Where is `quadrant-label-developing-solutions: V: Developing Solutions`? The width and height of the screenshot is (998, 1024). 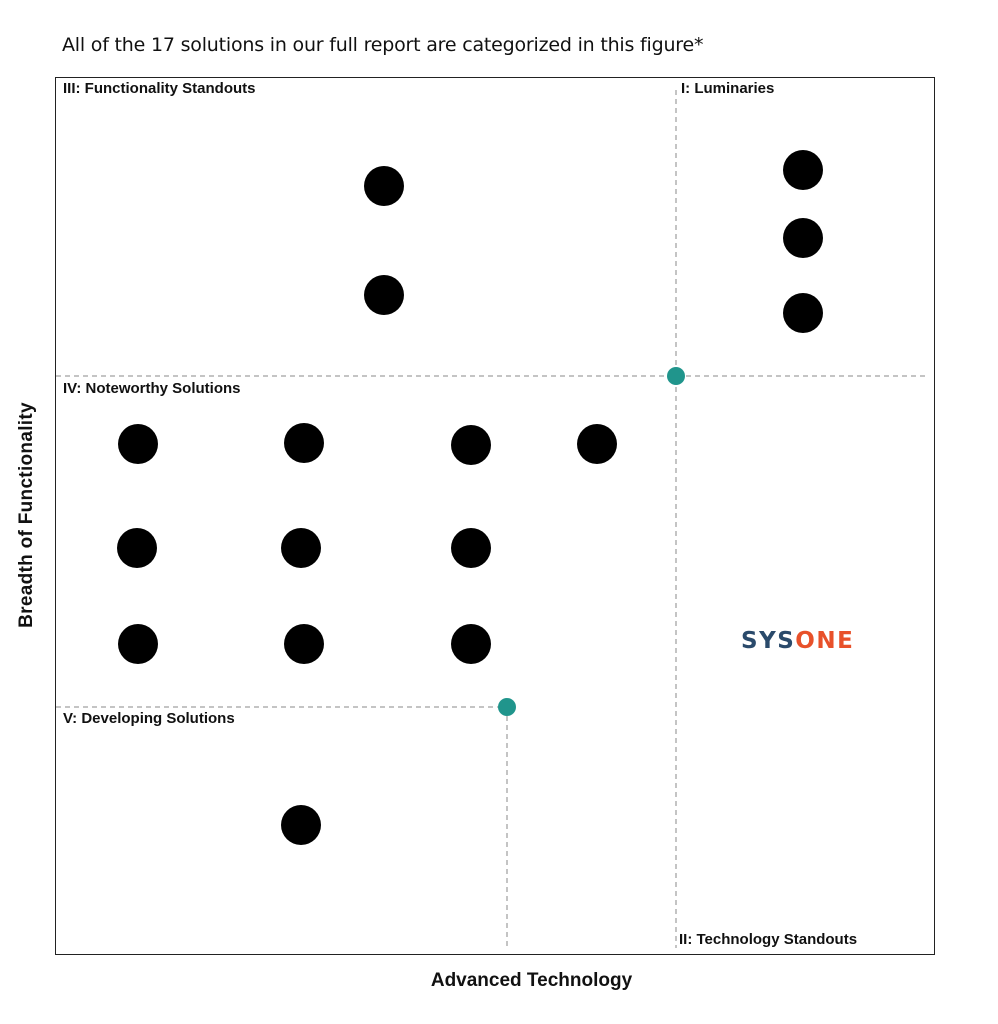 quadrant-label-developing-solutions: V: Developing Solutions is located at coordinates (149, 718).